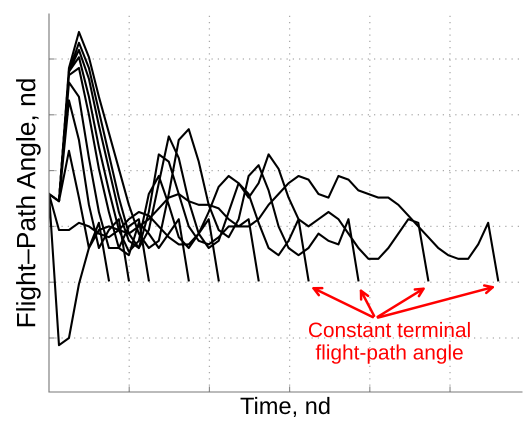  Describe the element at coordinates (28, 202) in the screenshot. I see `y-axis-title: Flight–Path Angle, nd` at that location.